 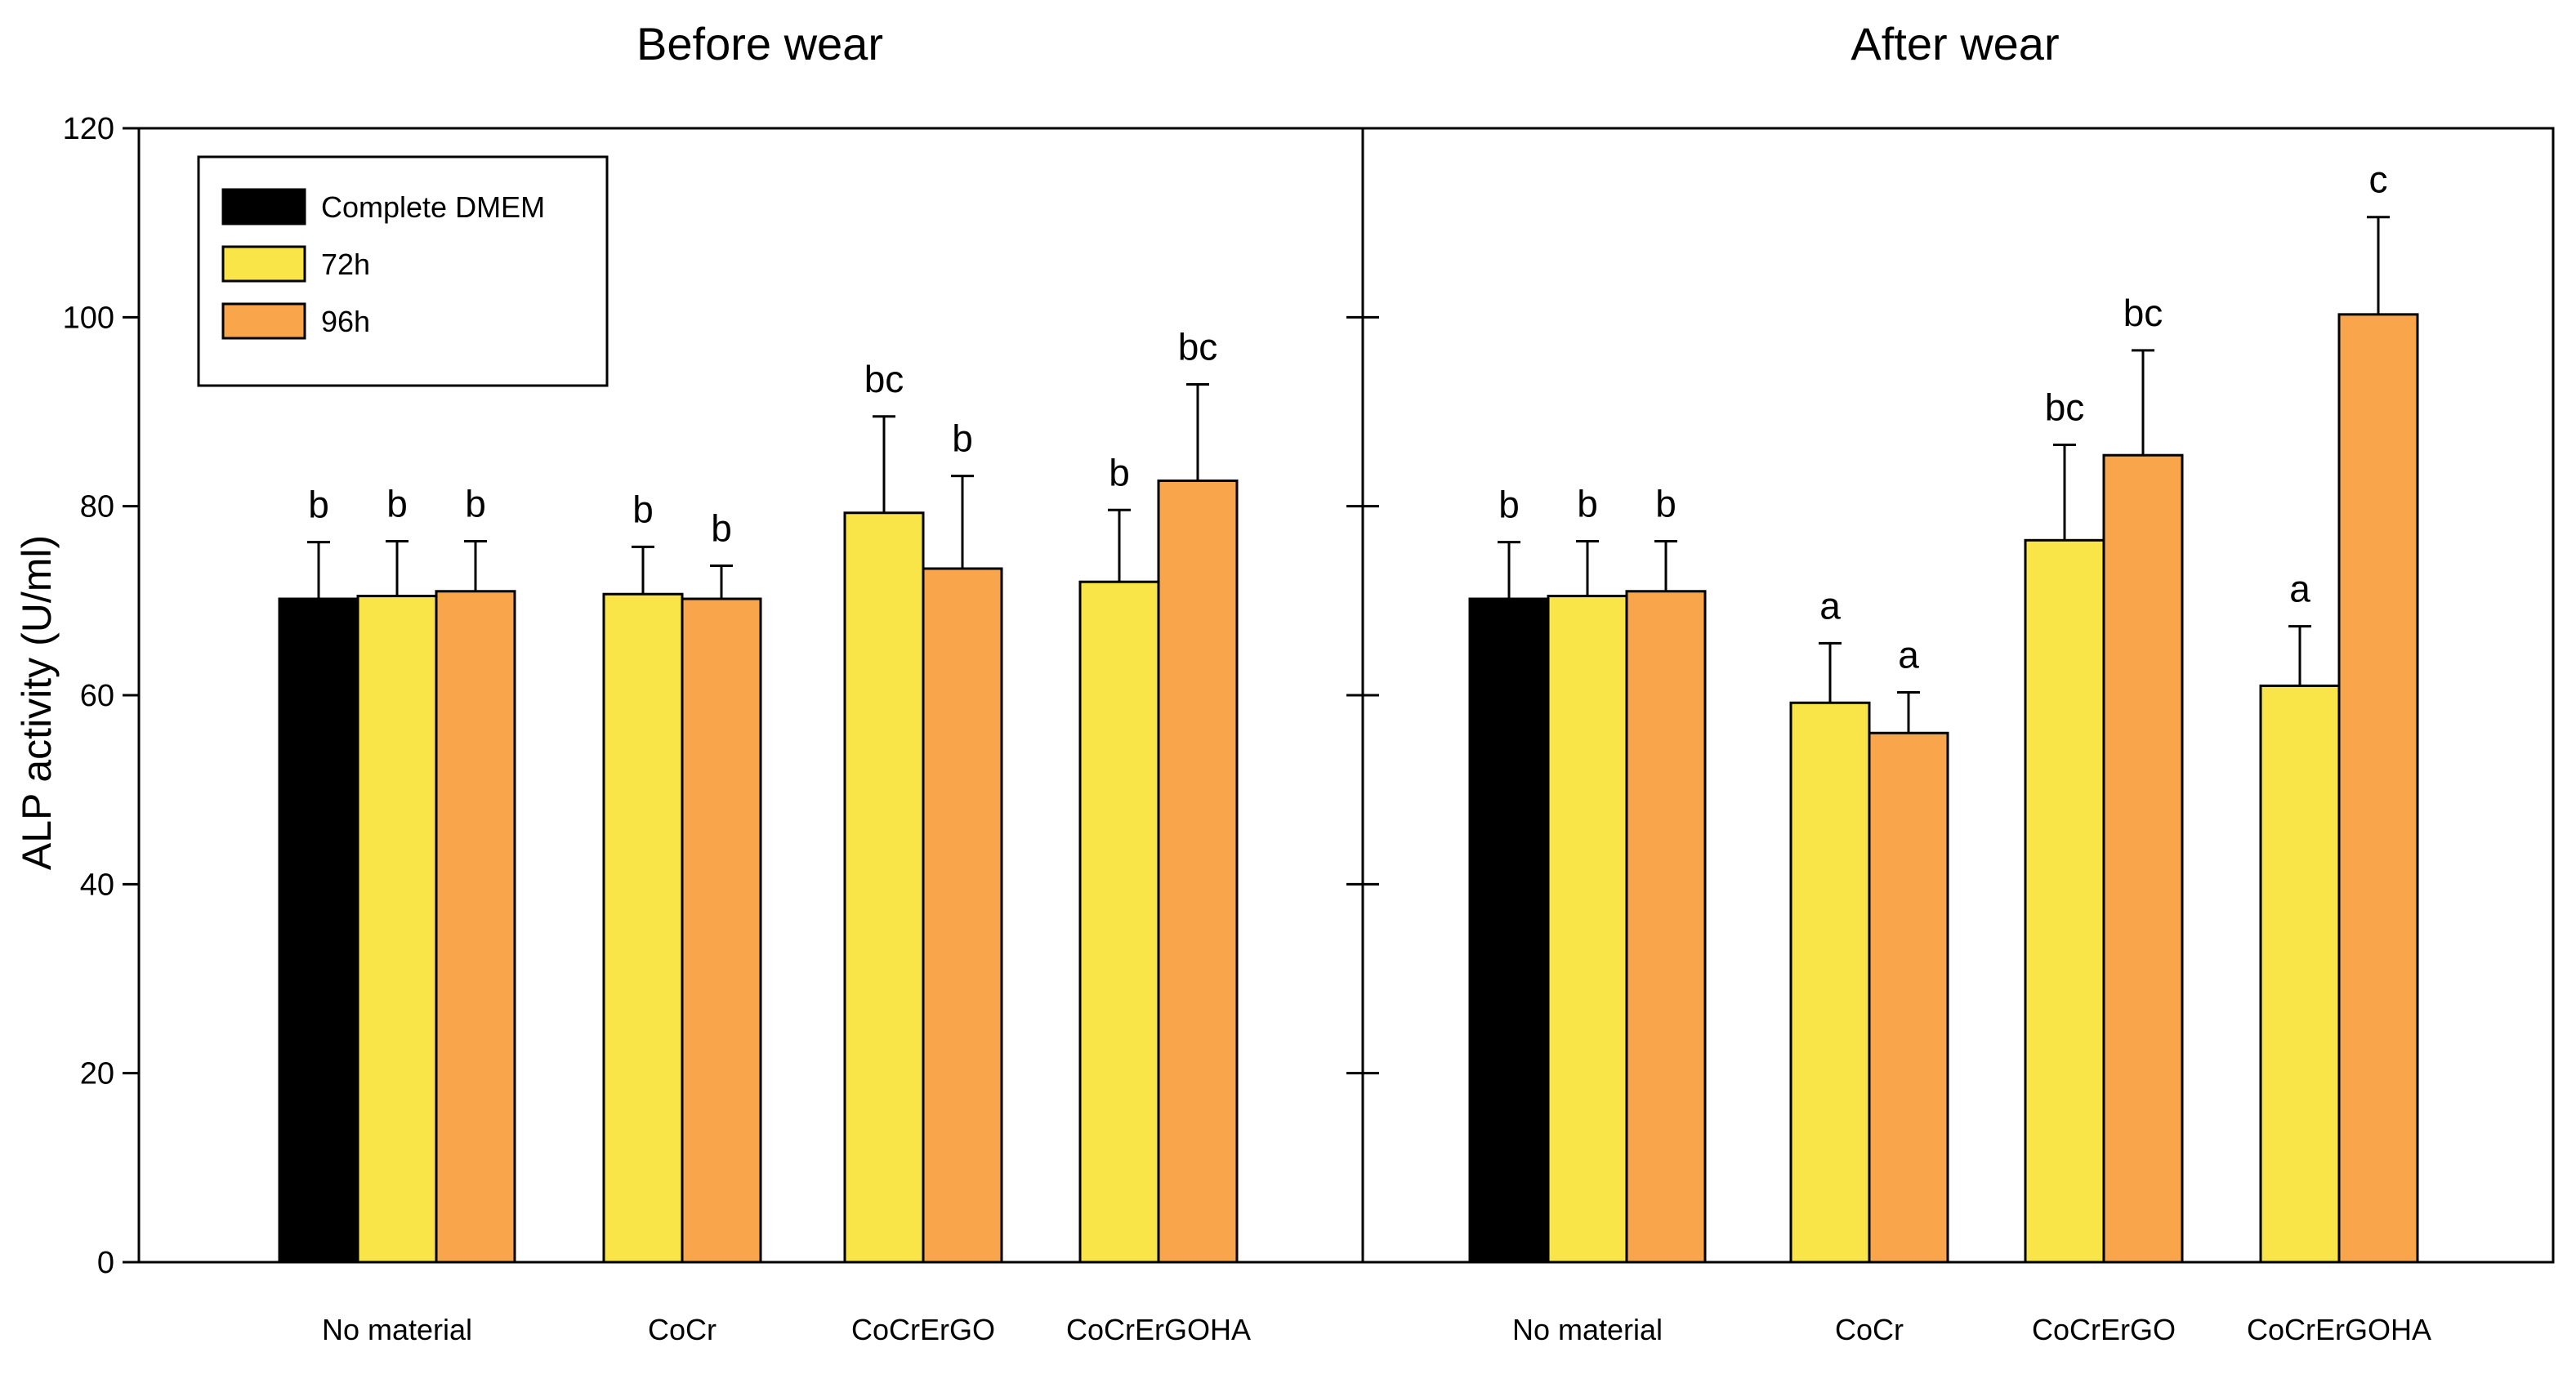 What do you see at coordinates (89, 318) in the screenshot?
I see `y-tick-label: 100` at bounding box center [89, 318].